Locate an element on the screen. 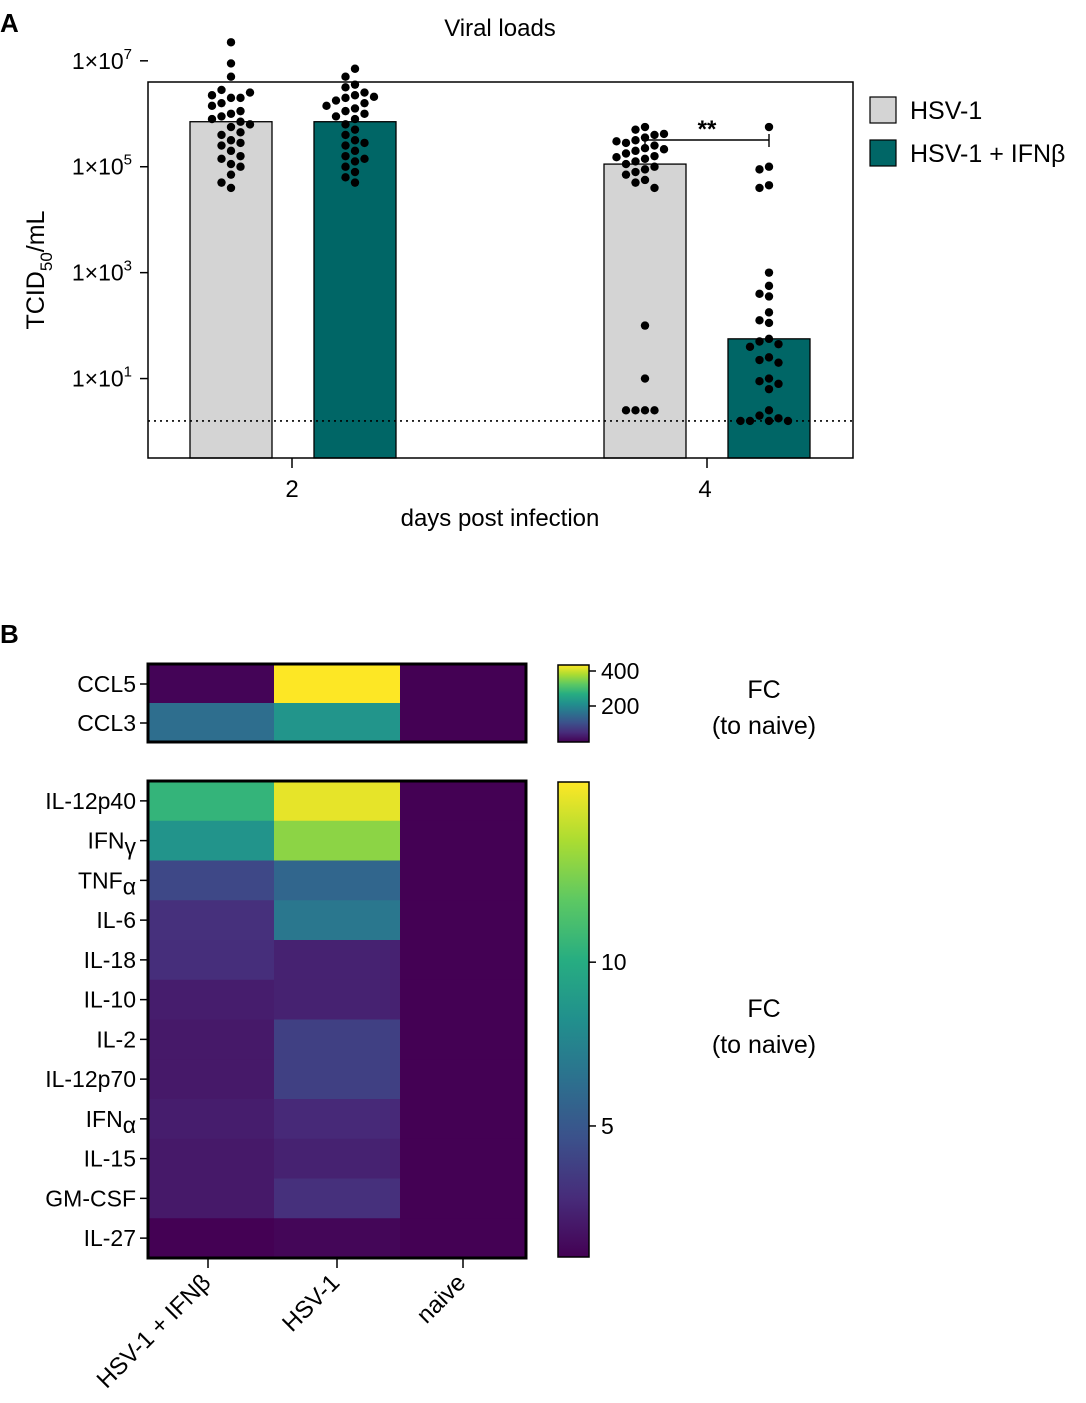 This screenshot has width=1086, height=1403. legend: HSV-1 HSV-1 + IFNβ is located at coordinates (967, 132).